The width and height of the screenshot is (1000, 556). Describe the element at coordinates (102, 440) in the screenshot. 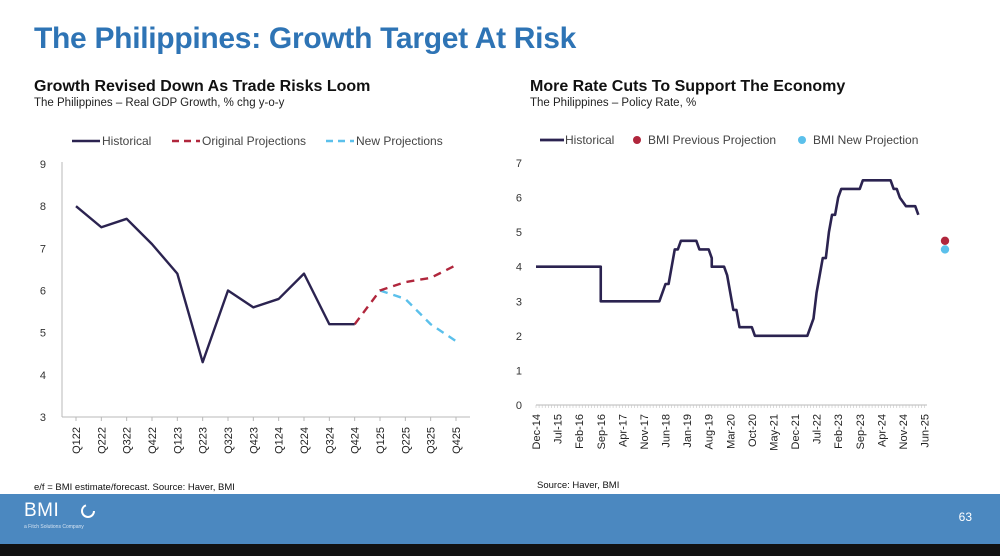

I see `chart1-x-tick-label: Q222` at that location.